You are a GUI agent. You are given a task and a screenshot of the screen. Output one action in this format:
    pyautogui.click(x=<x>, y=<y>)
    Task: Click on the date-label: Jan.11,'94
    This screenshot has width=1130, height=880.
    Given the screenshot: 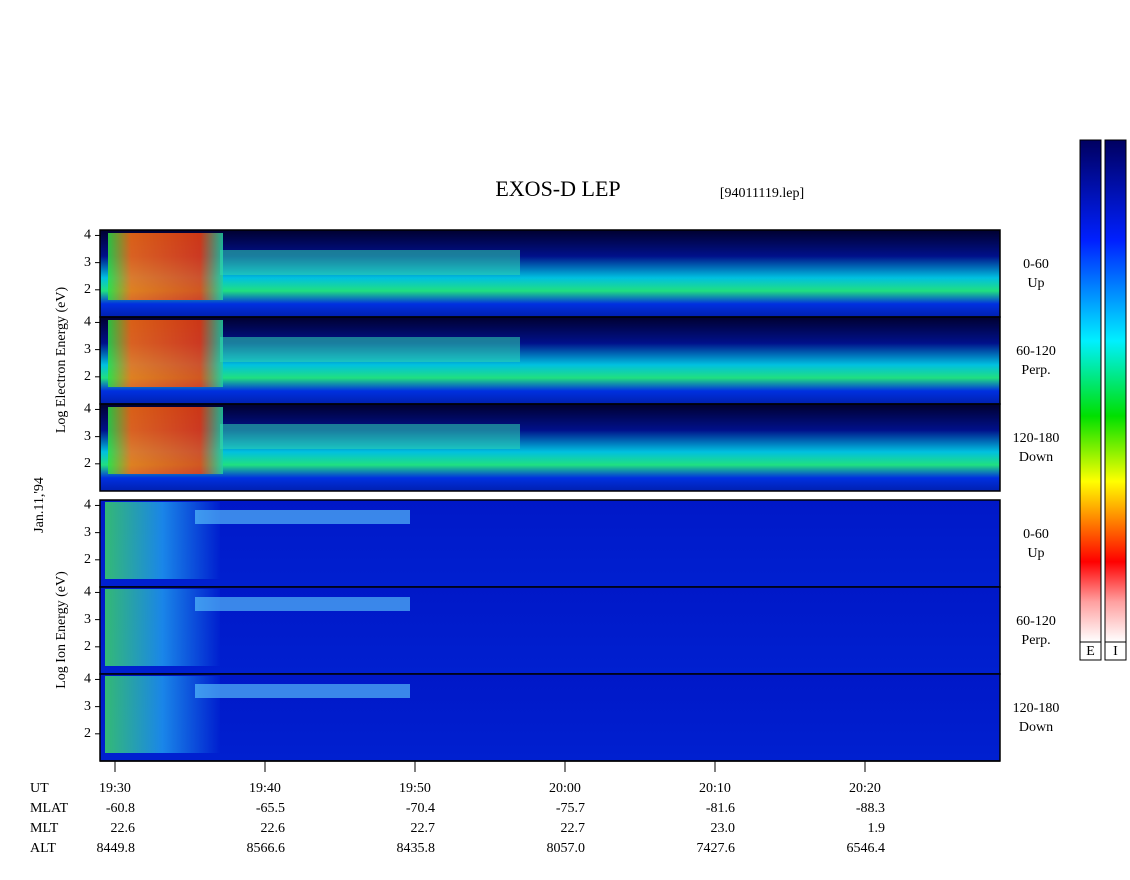 What is the action you would take?
    pyautogui.click(x=39, y=505)
    